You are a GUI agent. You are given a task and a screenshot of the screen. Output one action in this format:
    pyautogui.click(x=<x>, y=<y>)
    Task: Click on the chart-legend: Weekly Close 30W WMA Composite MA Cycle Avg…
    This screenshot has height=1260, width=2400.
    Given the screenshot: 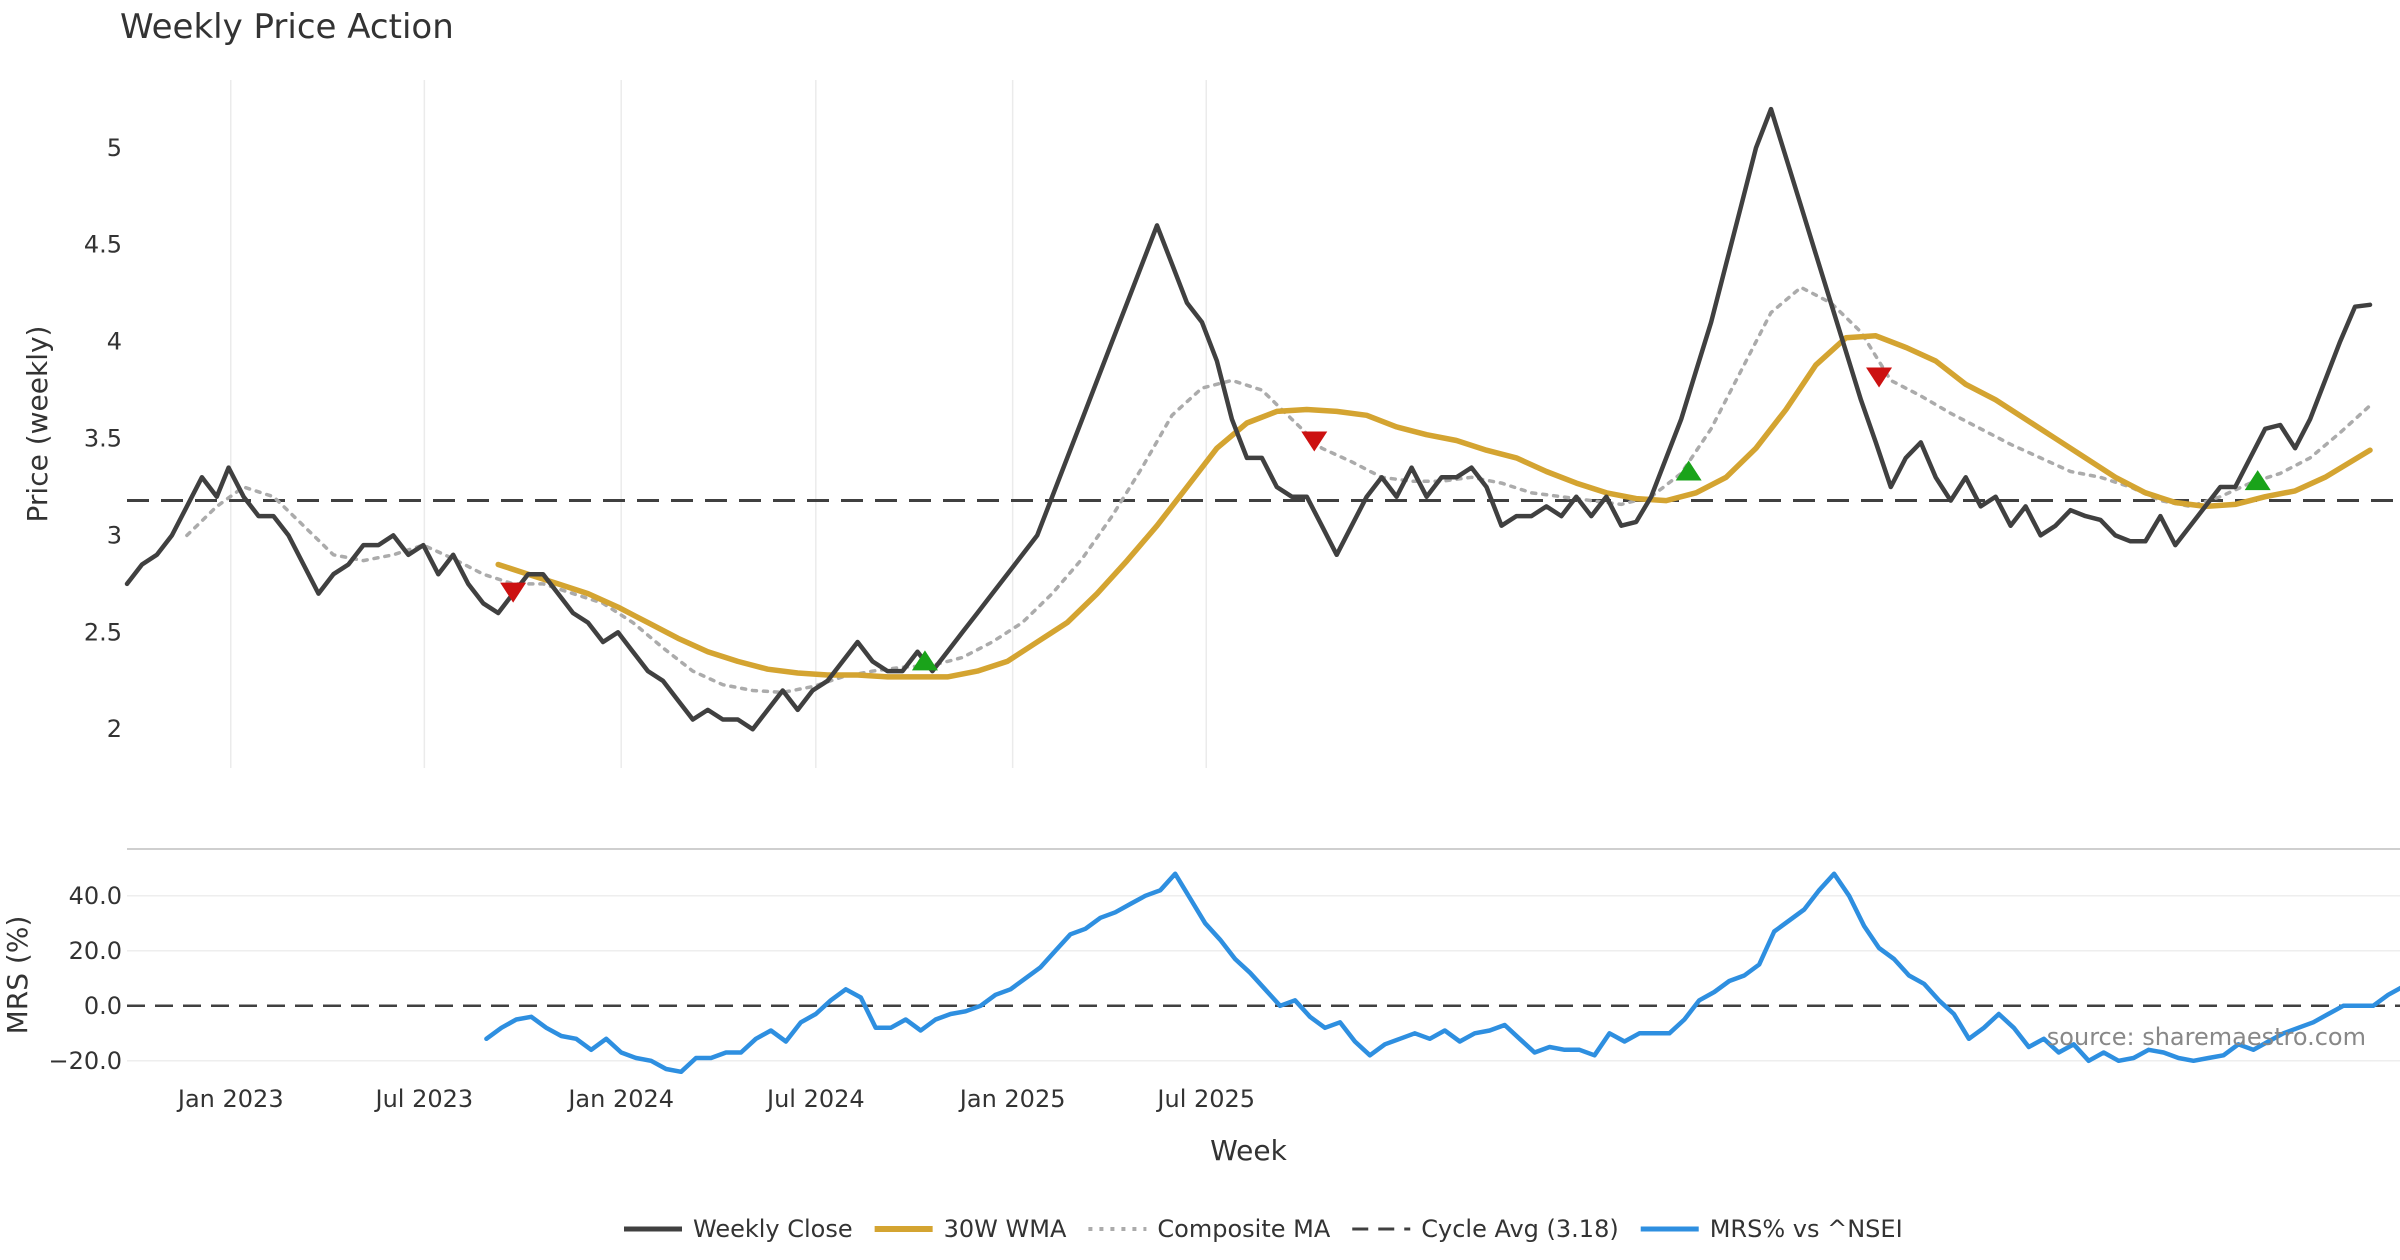 What is the action you would take?
    pyautogui.click(x=1263, y=1229)
    